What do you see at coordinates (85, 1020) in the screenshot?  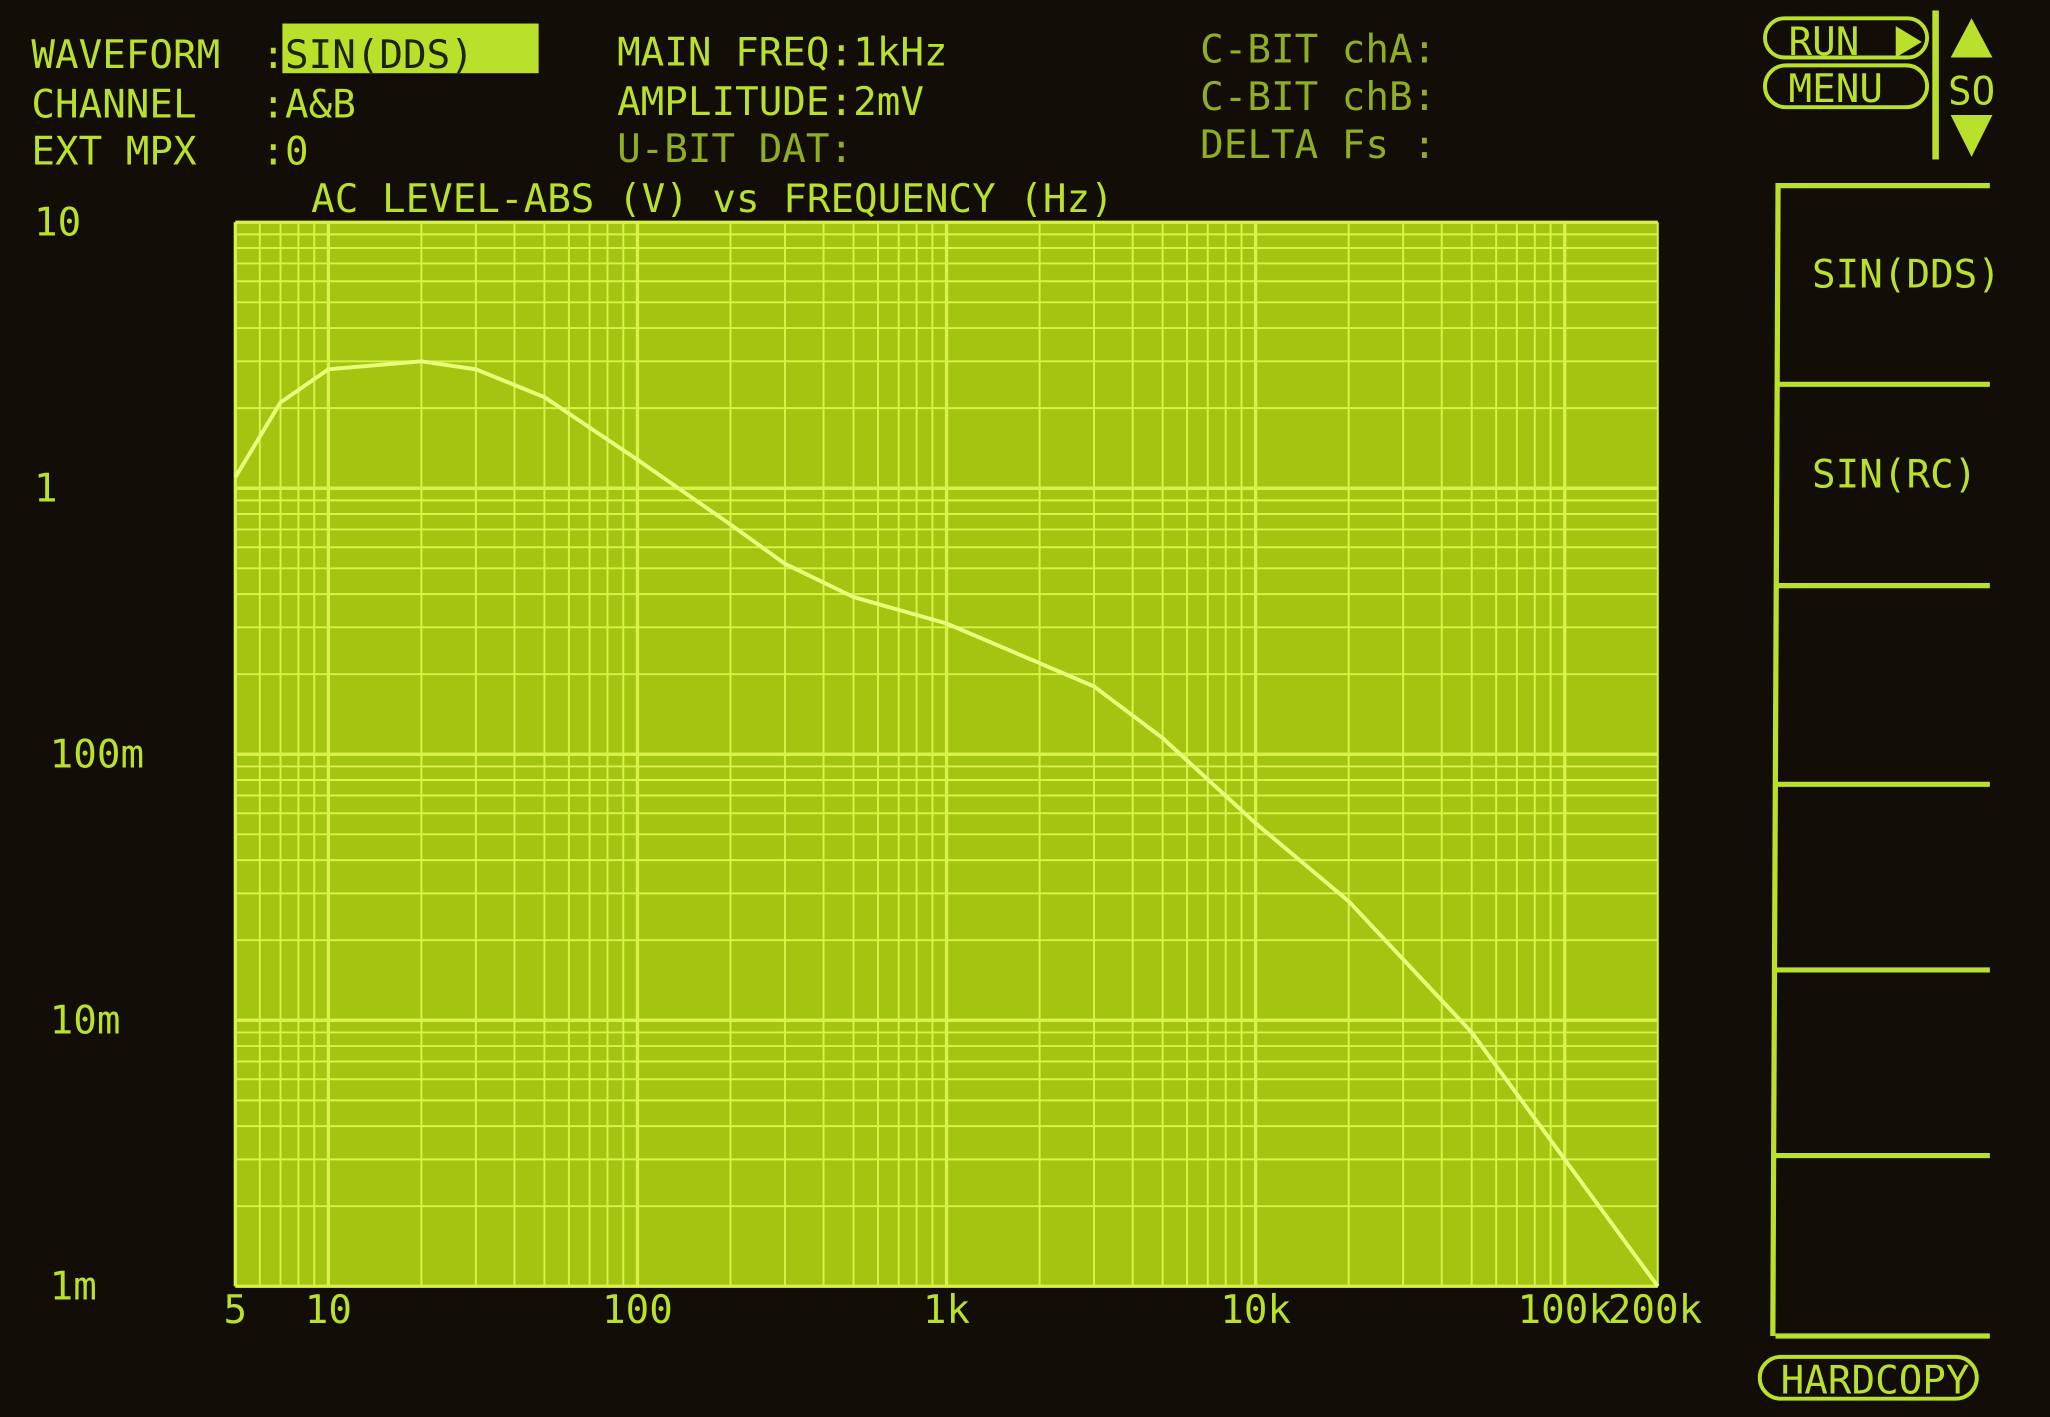 I see `y-tick-label: 10m` at bounding box center [85, 1020].